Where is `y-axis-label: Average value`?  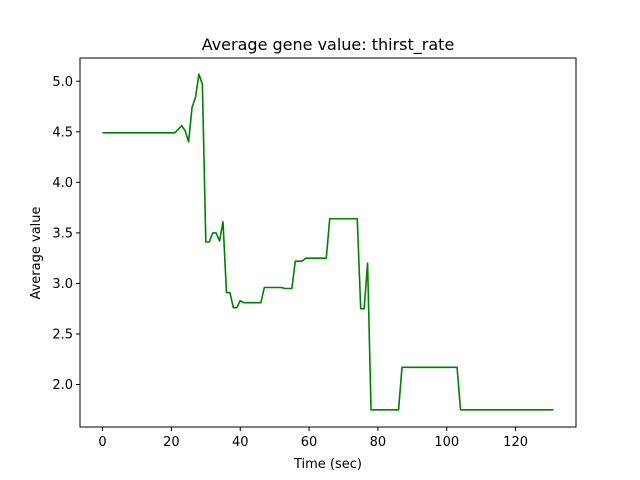 y-axis-label: Average value is located at coordinates (36, 252).